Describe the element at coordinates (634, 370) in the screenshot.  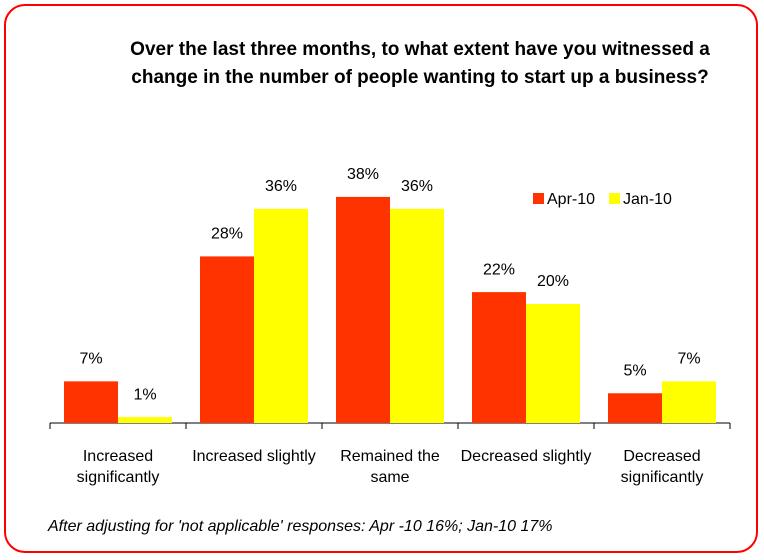
I see `data-label: 5%` at that location.